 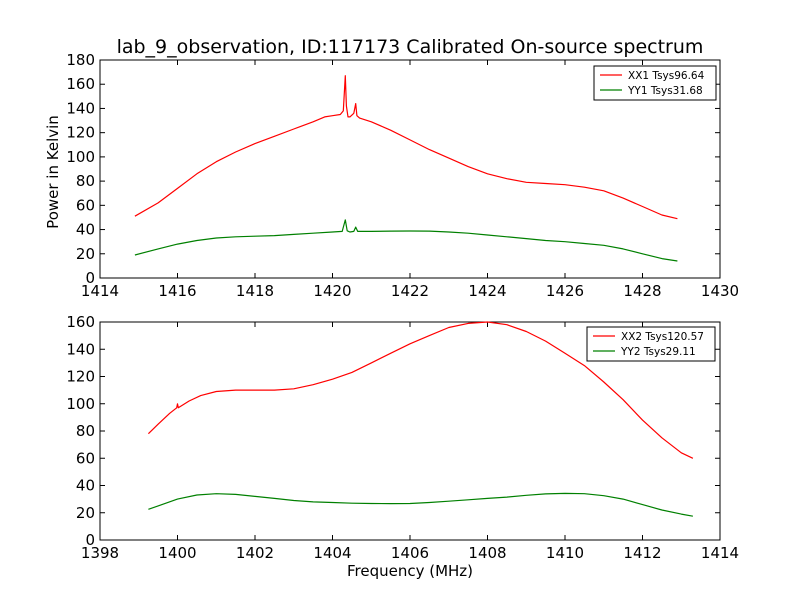 I want to click on series-line-yy2, so click(x=421, y=504).